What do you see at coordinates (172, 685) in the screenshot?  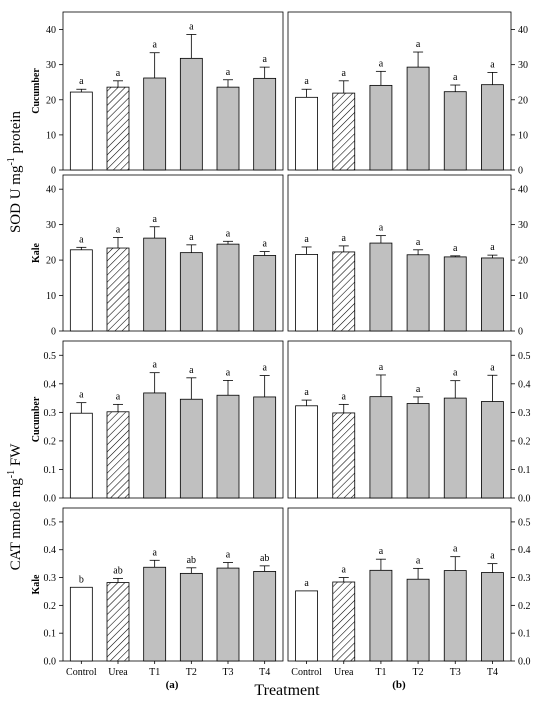 I see `panel-a-label: (a)` at bounding box center [172, 685].